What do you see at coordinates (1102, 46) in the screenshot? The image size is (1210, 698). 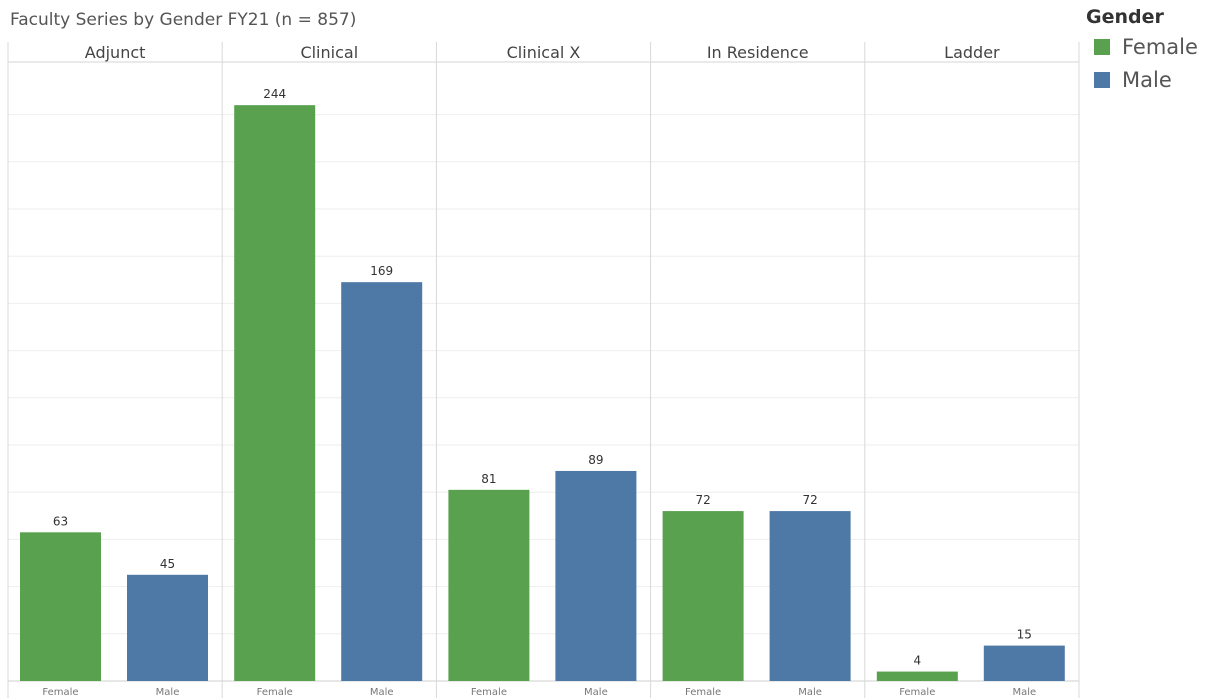 I see `female-swatch-icon` at bounding box center [1102, 46].